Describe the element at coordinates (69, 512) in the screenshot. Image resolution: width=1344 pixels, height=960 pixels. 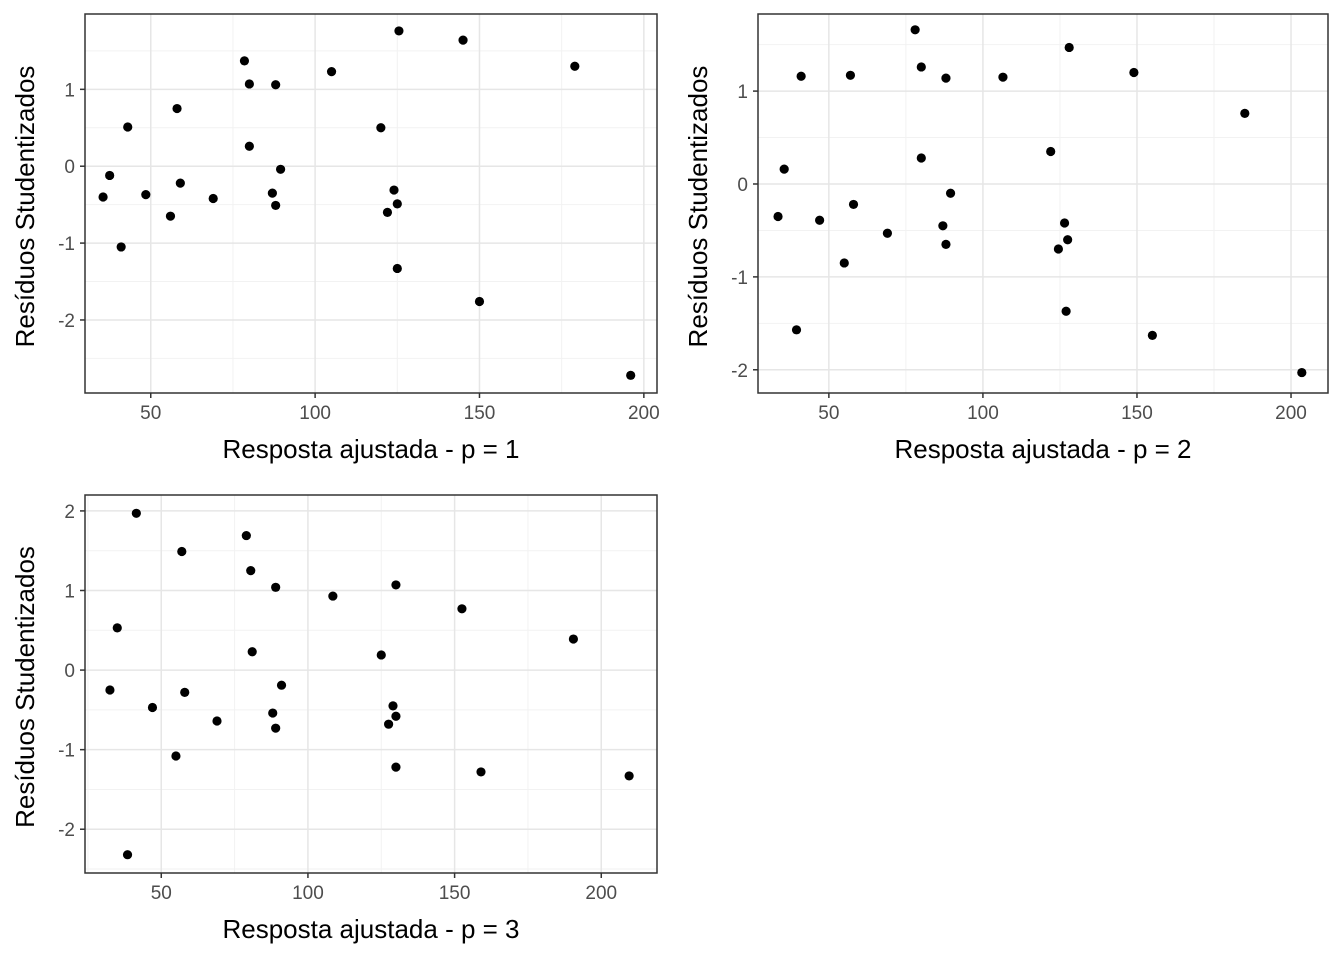
I see `y-tick-label: 2` at that location.